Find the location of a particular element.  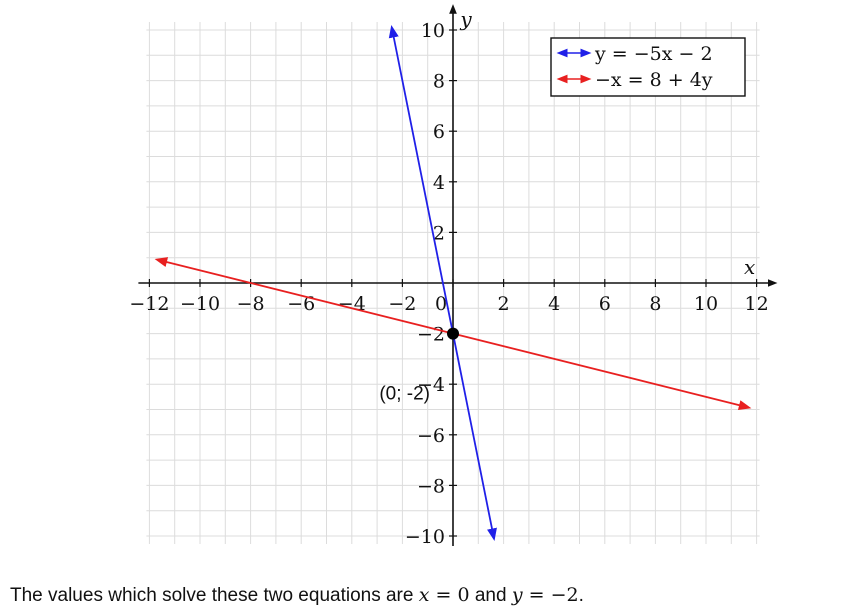

y-tick-label: 10 is located at coordinates (433, 31).